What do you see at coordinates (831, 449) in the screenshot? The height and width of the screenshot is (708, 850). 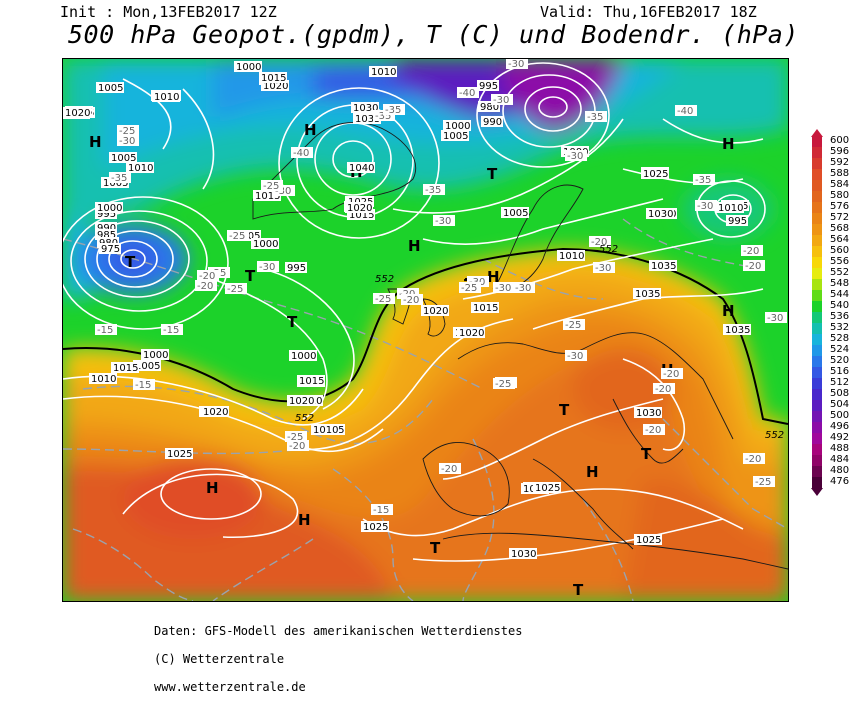 I see `legend-entry: 488` at bounding box center [831, 449].